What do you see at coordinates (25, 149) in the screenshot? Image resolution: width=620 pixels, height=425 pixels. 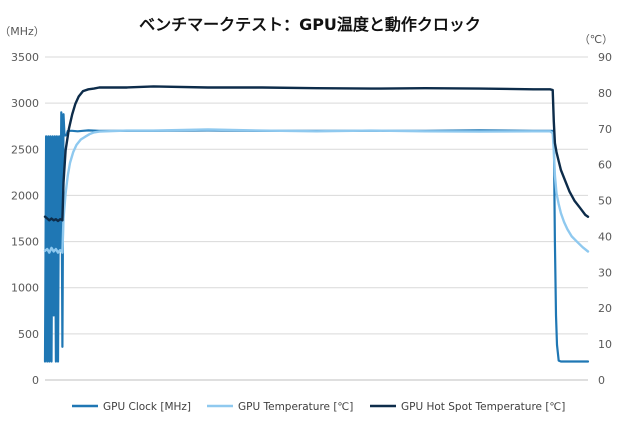 I see `y-left-tick-label: 2500` at bounding box center [25, 149].